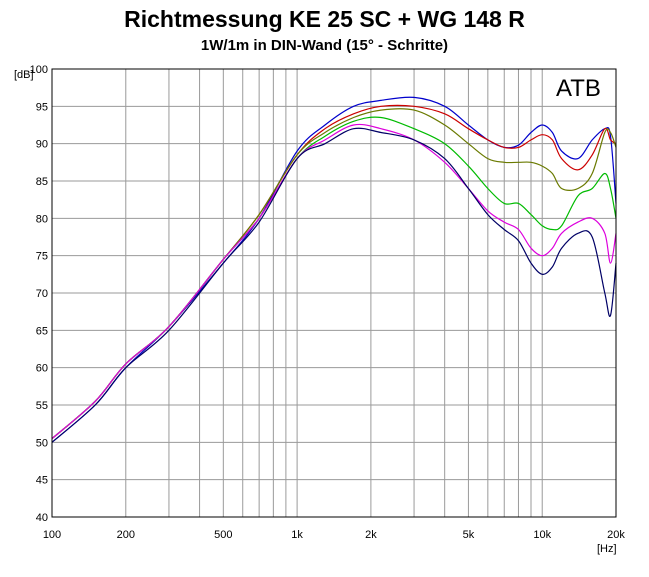  Describe the element at coordinates (42, 107) in the screenshot. I see `y-tick-label: 95` at that location.